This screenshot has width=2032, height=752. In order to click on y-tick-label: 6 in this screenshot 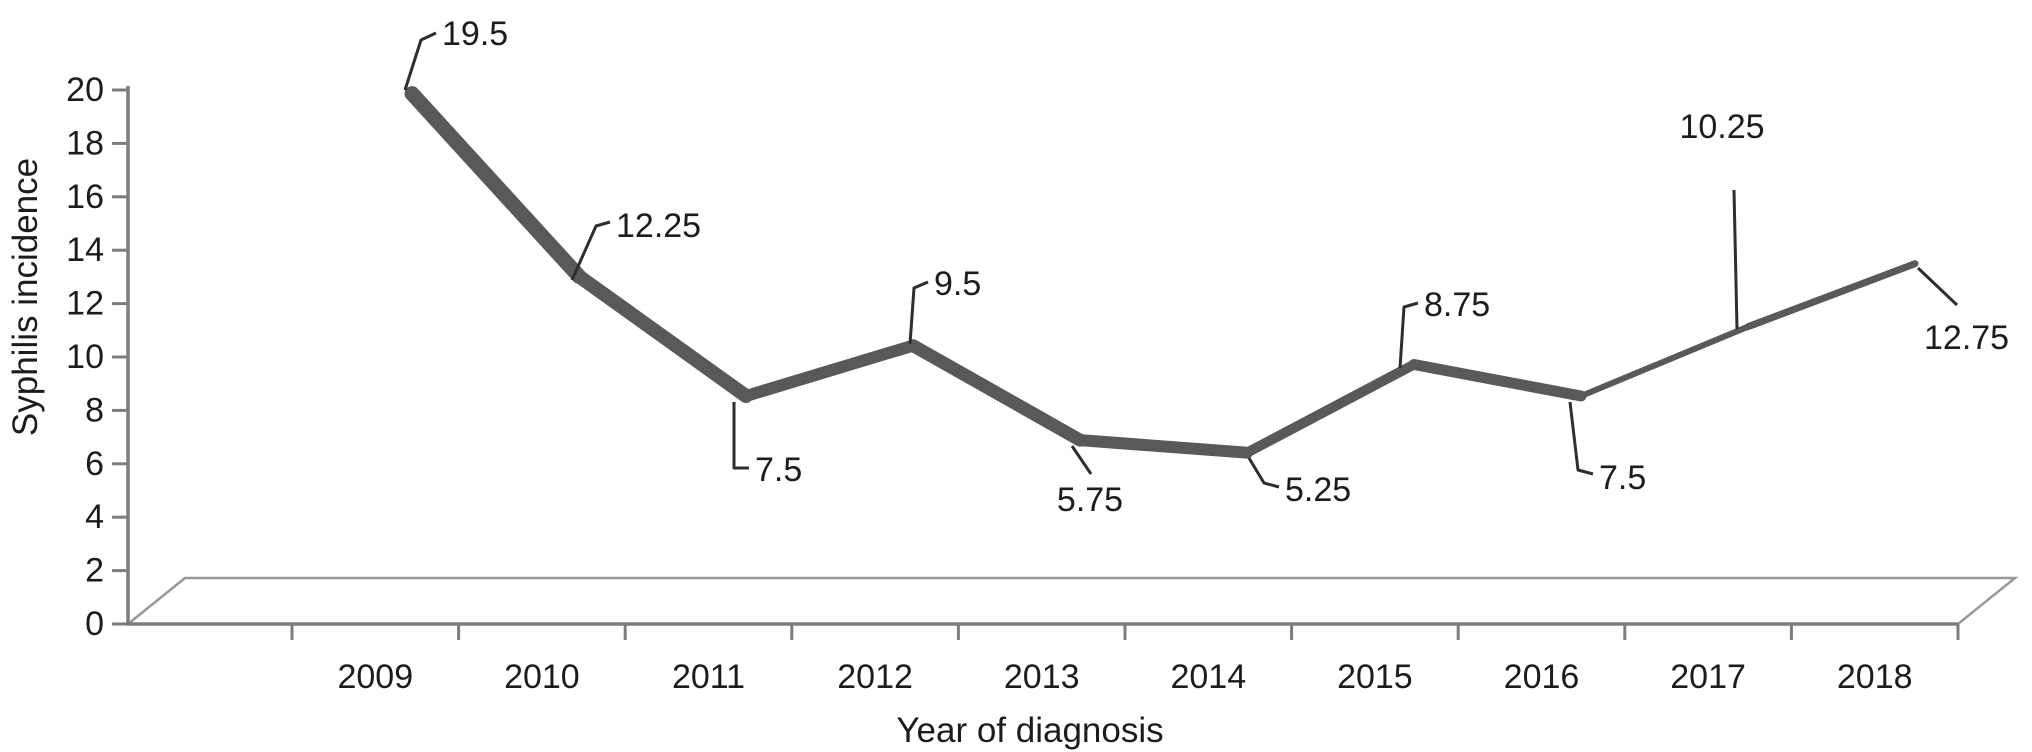, I will do `click(94, 464)`.